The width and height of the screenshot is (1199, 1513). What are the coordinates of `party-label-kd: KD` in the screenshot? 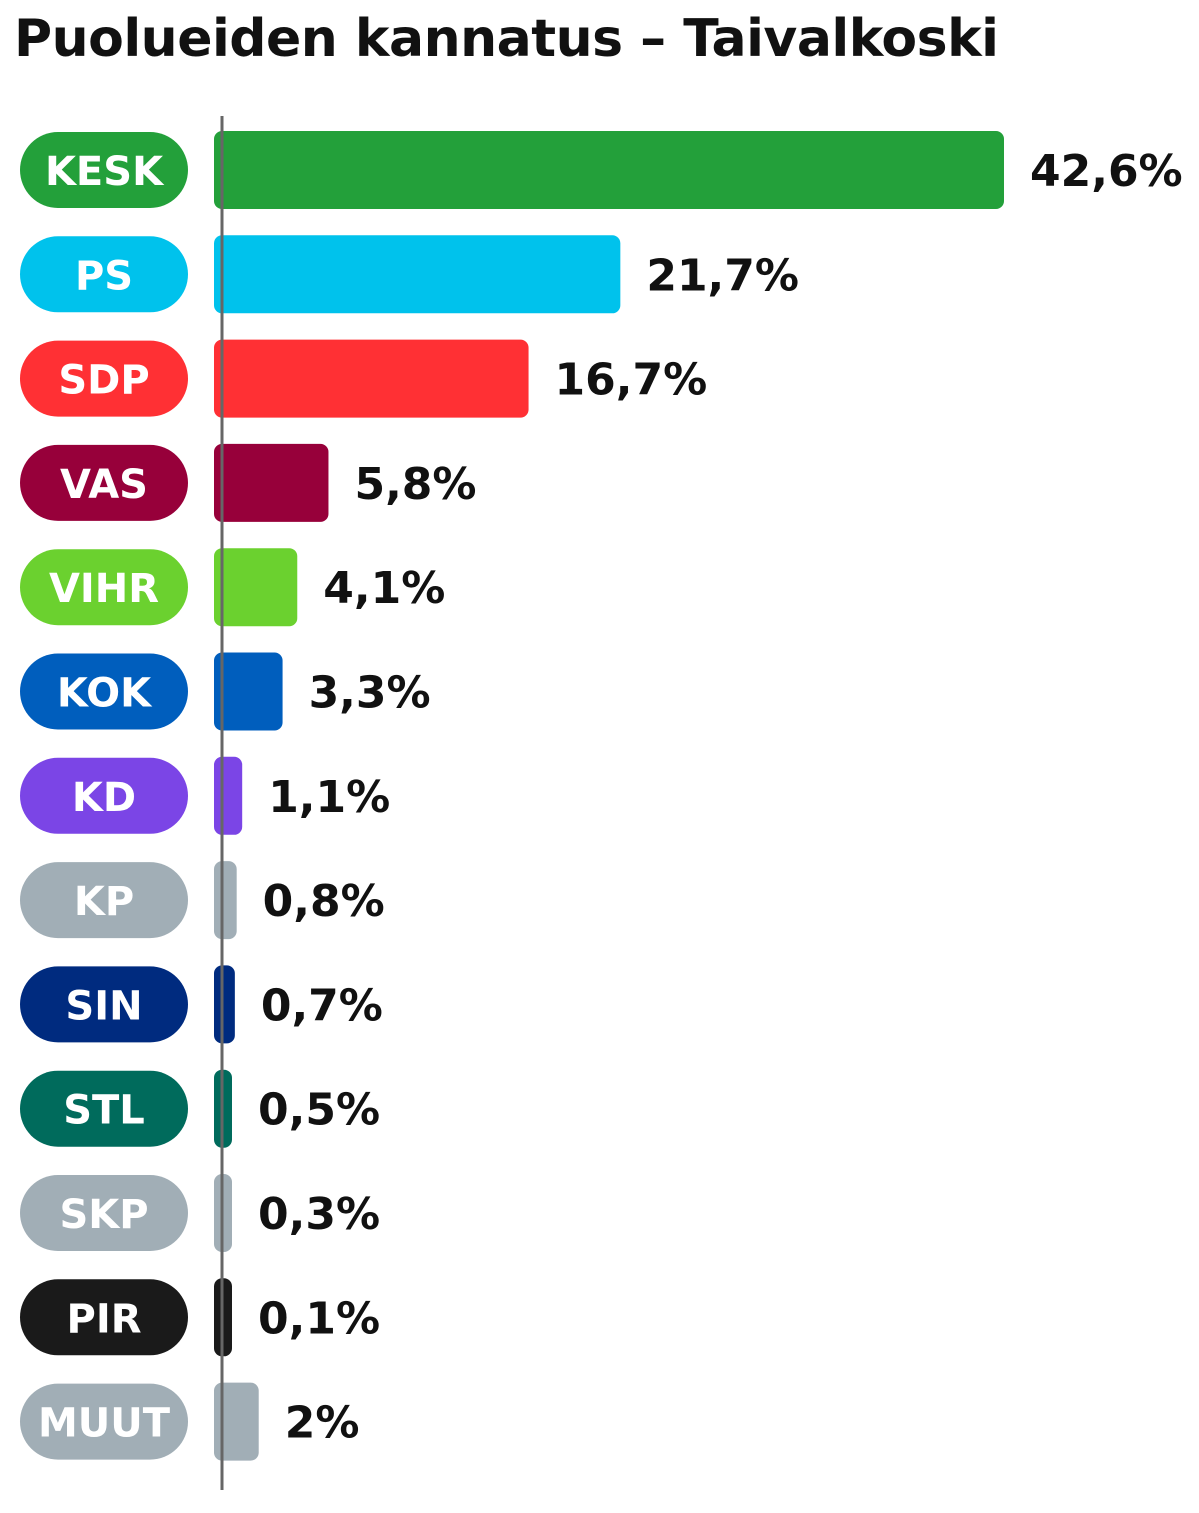 It's located at (104, 798).